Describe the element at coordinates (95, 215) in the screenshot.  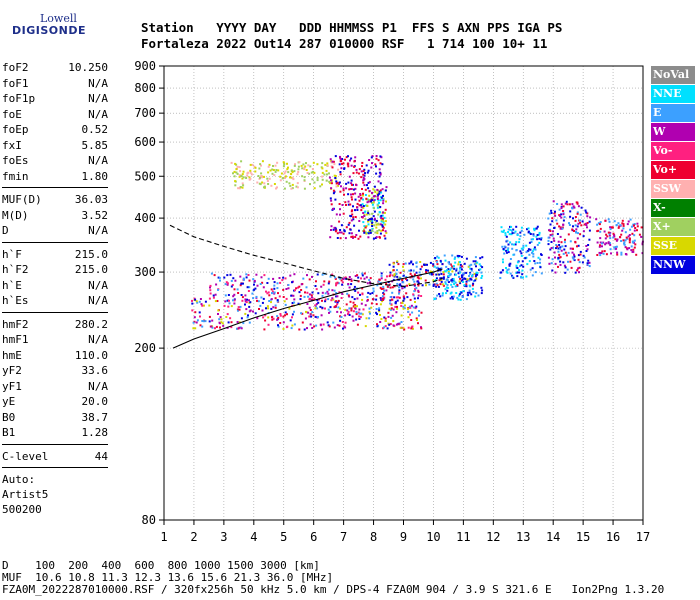
I see `param-value: 3.52` at that location.